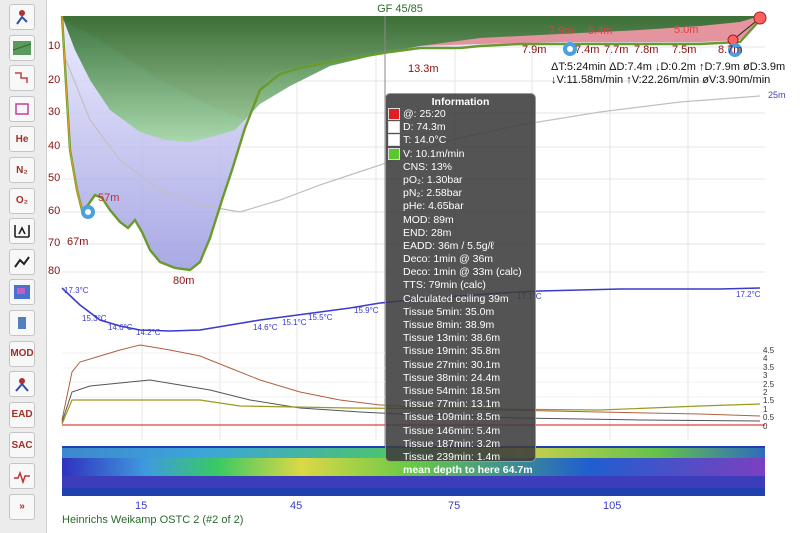  I want to click on scale-icon, so click(22, 231).